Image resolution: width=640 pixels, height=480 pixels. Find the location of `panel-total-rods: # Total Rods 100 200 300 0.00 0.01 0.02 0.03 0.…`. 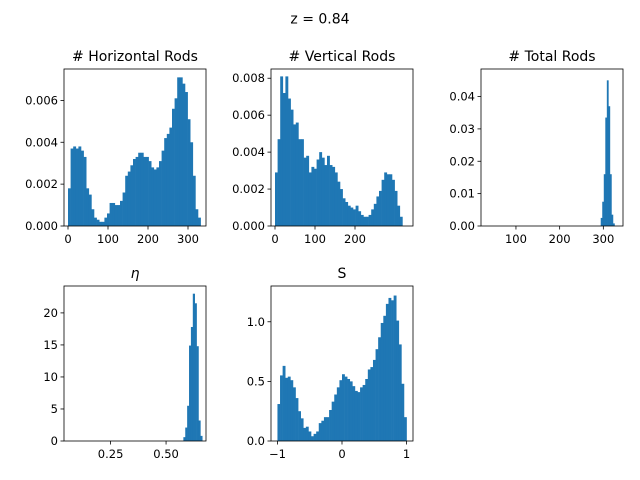

panel-total-rods: # Total Rods 100 200 300 0.00 0.01 0.02 0.03 0.… is located at coordinates (536, 147).